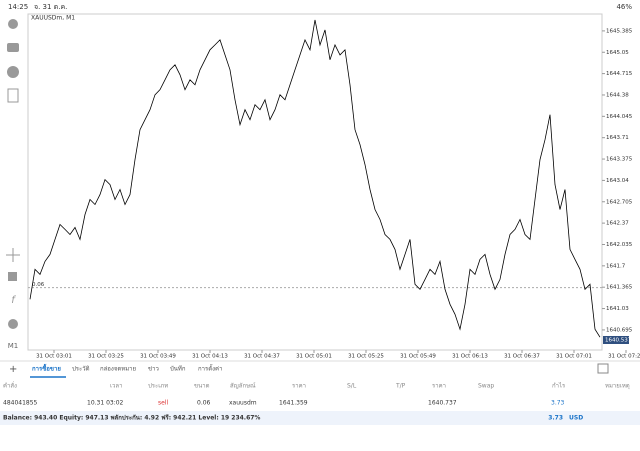 This screenshot has width=640, height=451. I want to click on x-tick-label: 31 Oct 05:01, so click(314, 357).